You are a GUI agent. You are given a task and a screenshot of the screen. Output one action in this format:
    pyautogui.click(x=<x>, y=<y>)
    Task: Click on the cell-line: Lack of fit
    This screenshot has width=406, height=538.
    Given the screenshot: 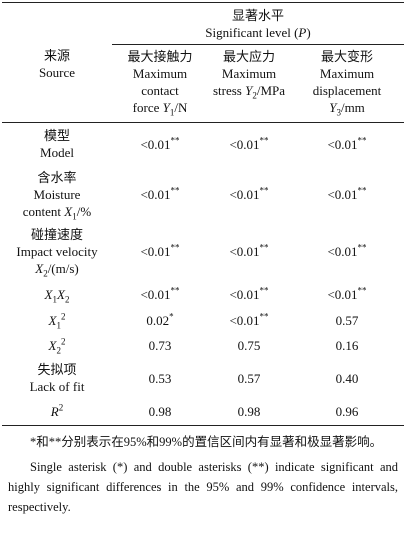 What is the action you would take?
    pyautogui.click(x=57, y=386)
    